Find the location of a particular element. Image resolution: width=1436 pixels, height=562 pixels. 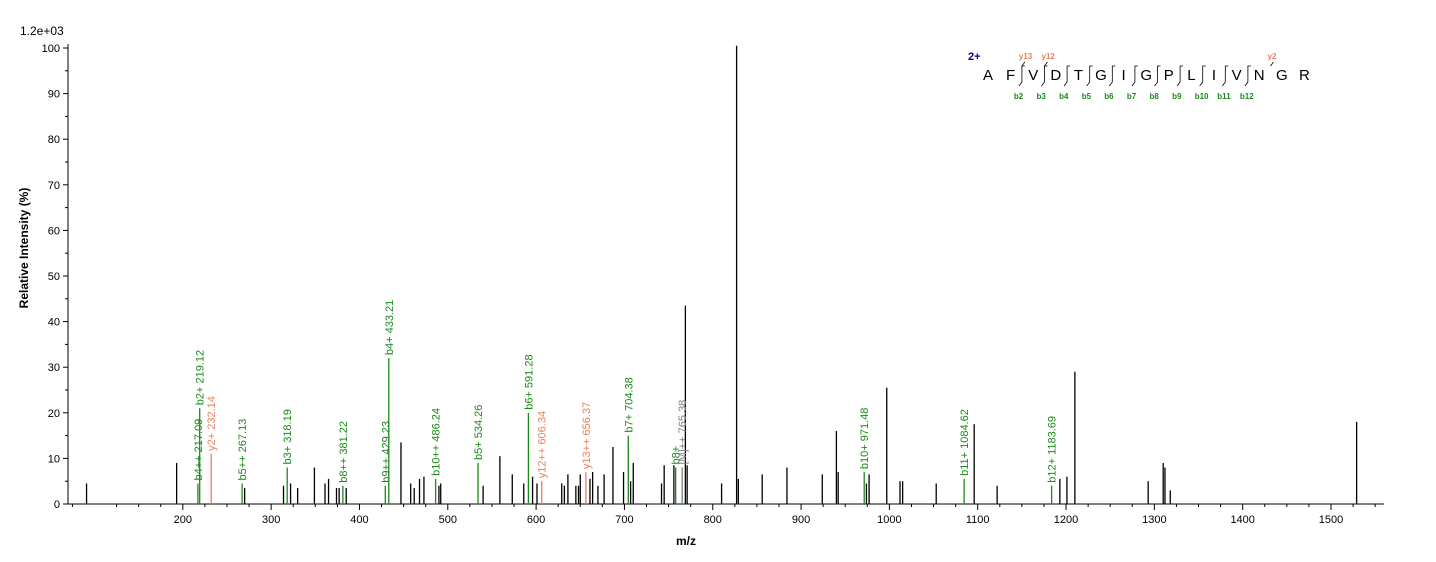

x-tick-label: 300 is located at coordinates (271, 520).